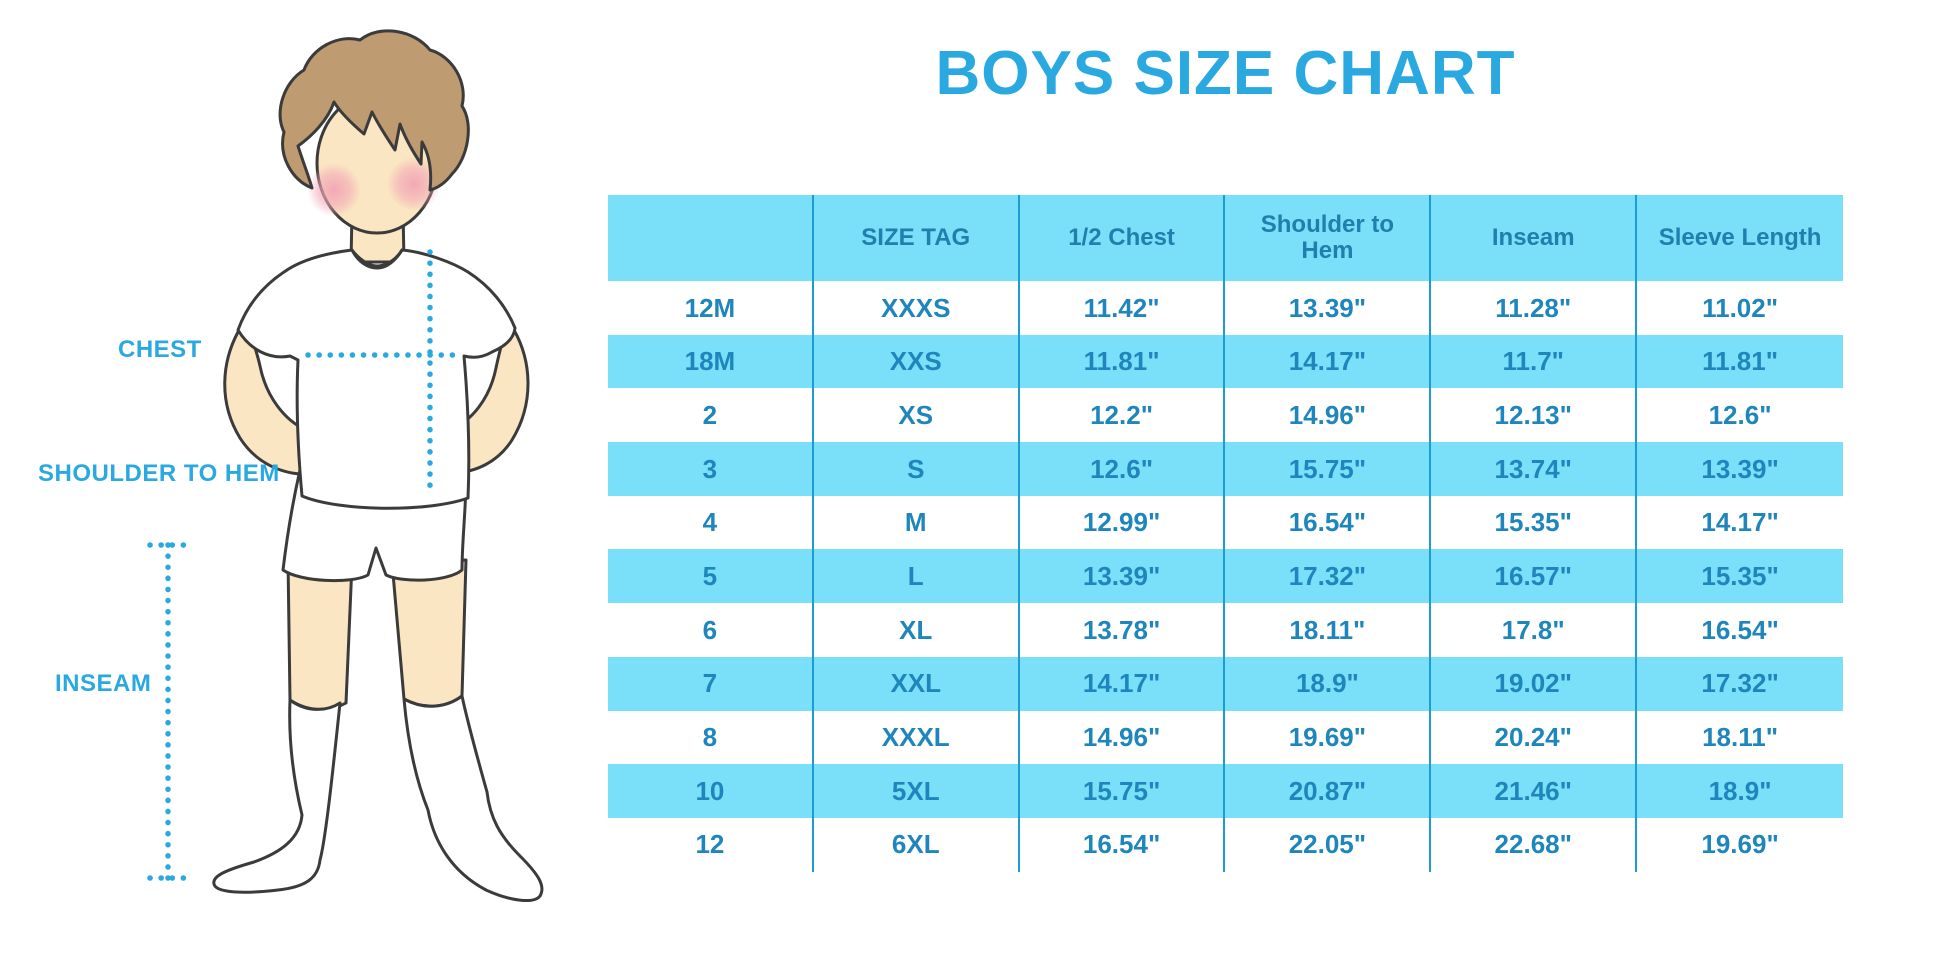 This screenshot has height=973, width=1946. What do you see at coordinates (1328, 791) in the screenshot?
I see `table-cell: 20.87"` at bounding box center [1328, 791].